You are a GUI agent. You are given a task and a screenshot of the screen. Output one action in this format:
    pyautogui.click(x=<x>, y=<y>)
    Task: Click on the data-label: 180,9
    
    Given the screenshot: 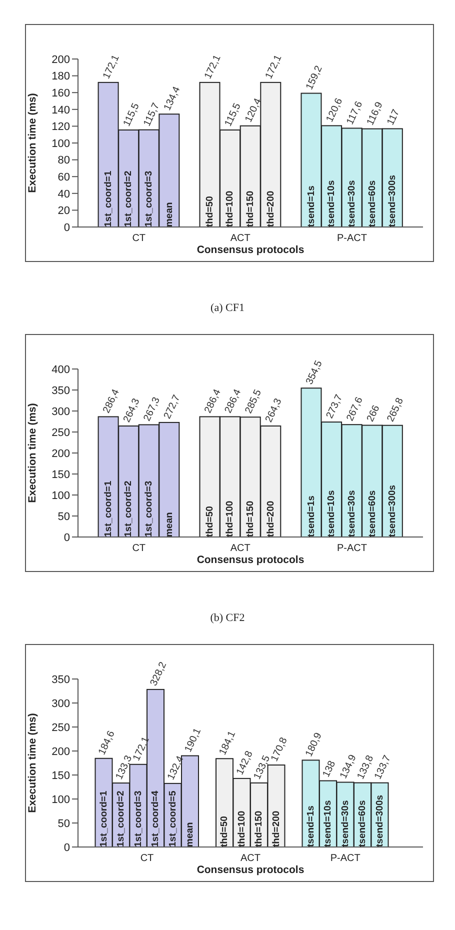 What is the action you would take?
    pyautogui.click(x=314, y=744)
    